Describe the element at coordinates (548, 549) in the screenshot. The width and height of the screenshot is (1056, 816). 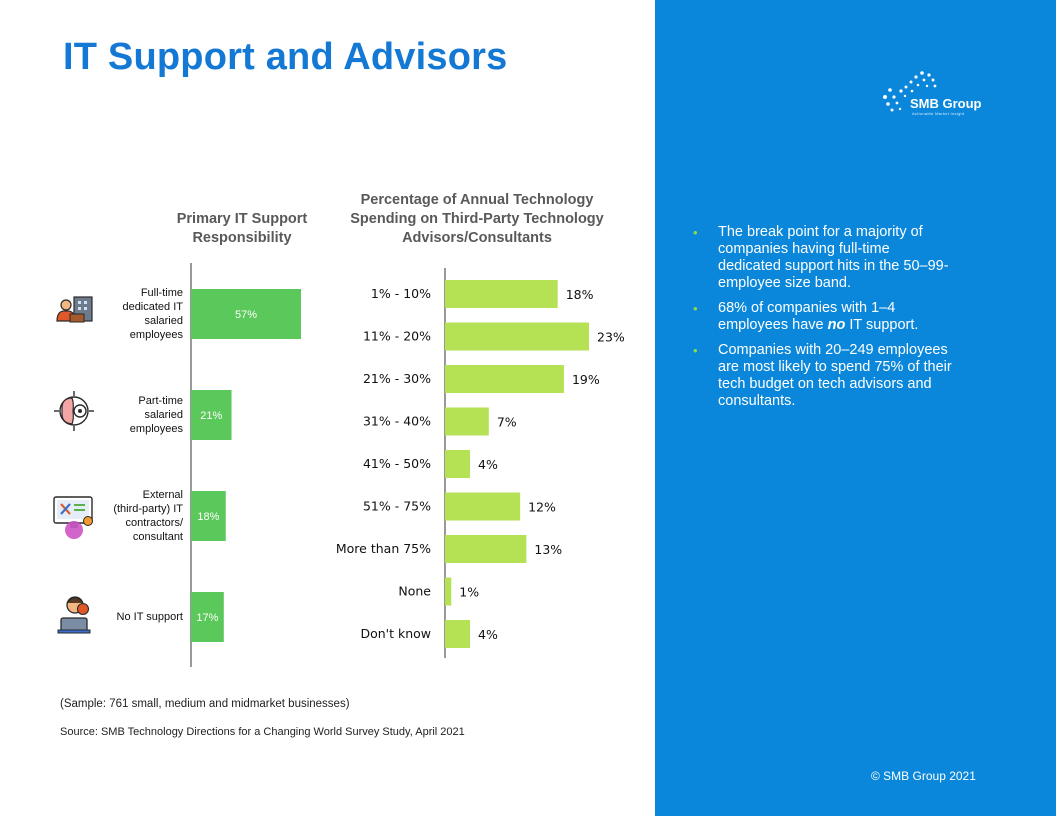
I see `right-bar-value-label: 13%` at that location.